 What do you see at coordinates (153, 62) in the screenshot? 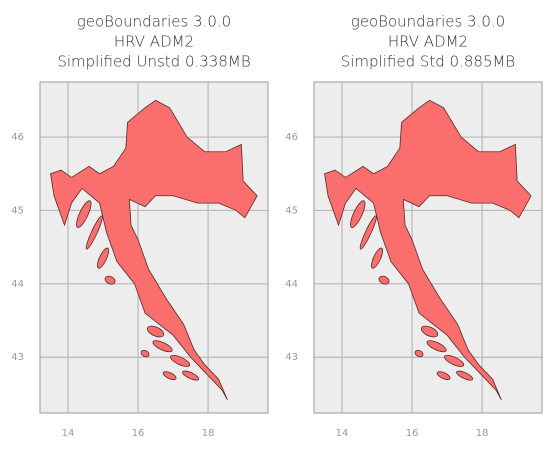
I see `chart-title: Simplified Unstd 0.338MB` at bounding box center [153, 62].